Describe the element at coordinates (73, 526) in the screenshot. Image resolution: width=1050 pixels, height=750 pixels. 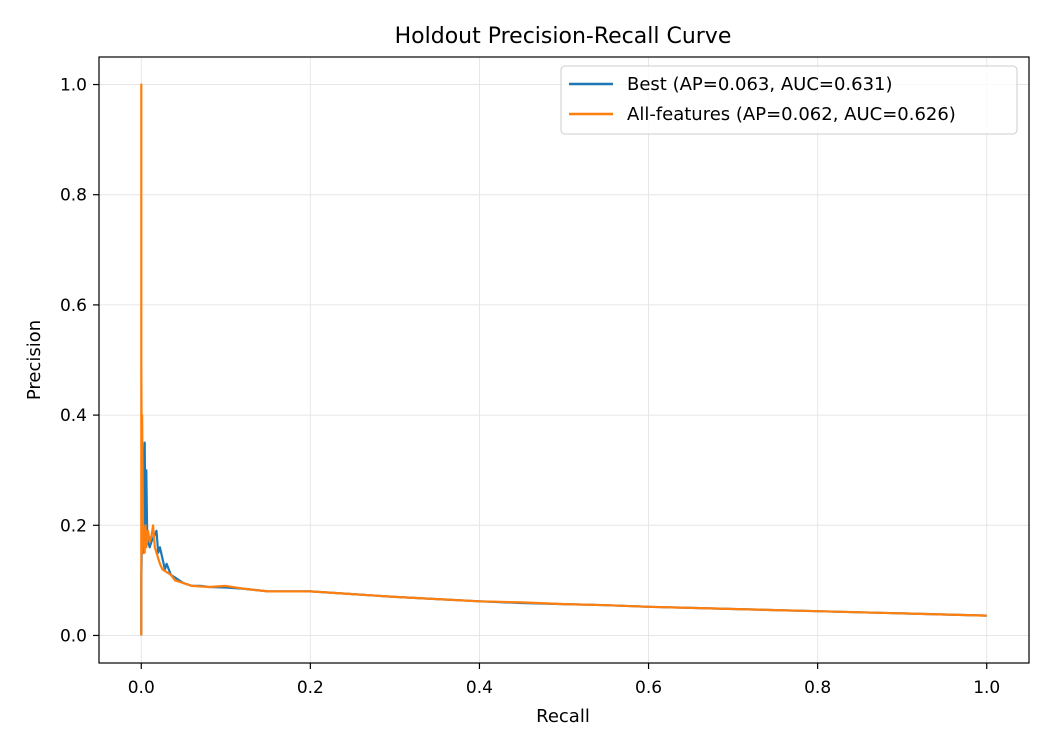
I see `y-tick-label: 0.2` at that location.